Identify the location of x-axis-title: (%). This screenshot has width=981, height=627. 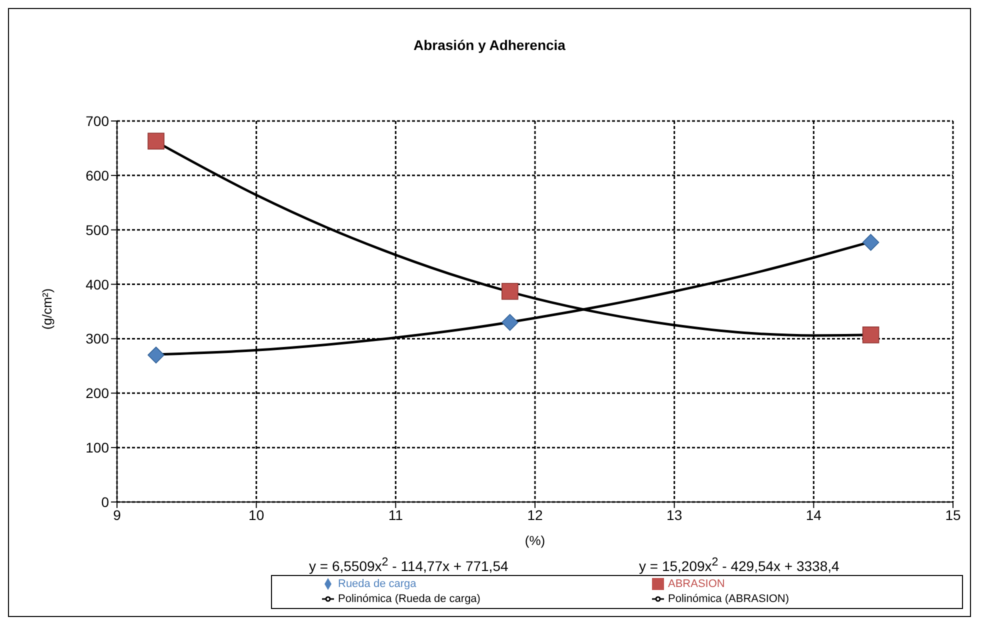
(535, 540).